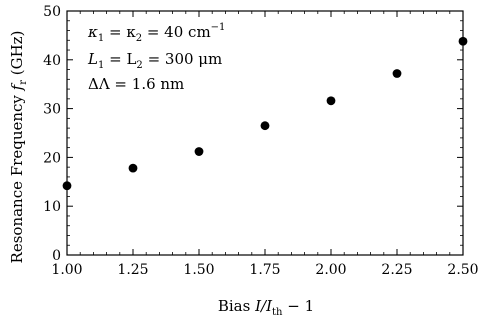  I want to click on annotation-length: L1 = L2 = 300 μm, so click(154, 60).